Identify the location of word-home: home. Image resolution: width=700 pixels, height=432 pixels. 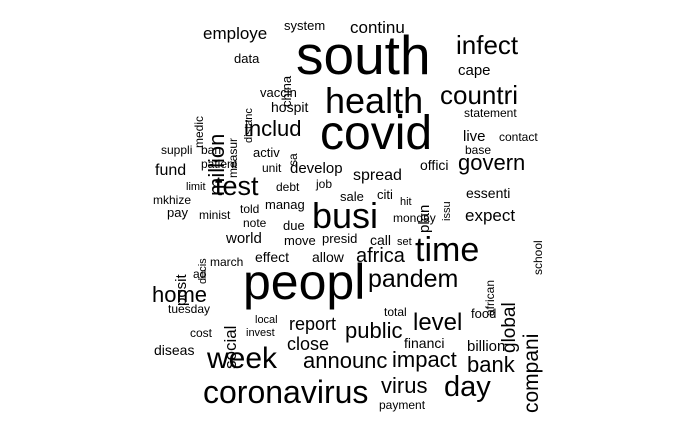
(180, 294).